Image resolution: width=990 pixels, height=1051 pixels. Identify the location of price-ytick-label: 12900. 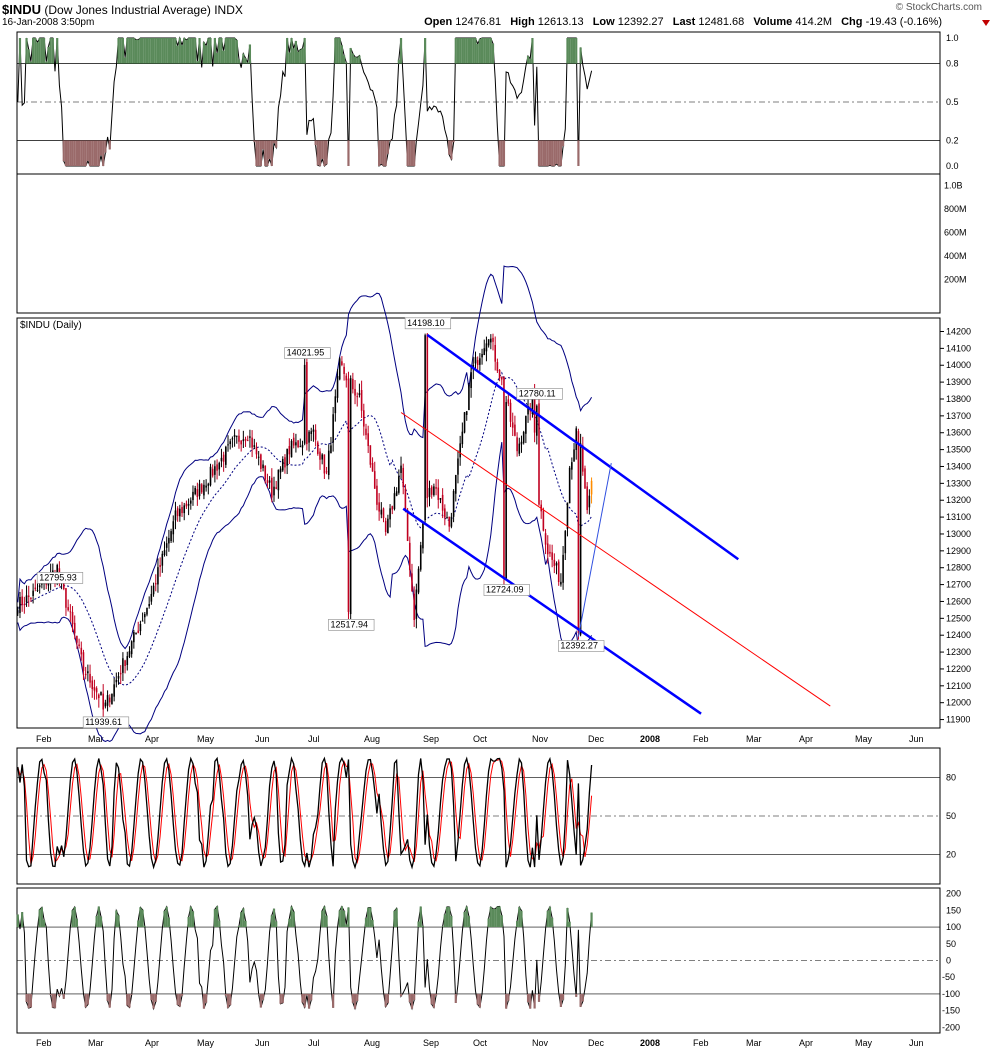
(958, 551).